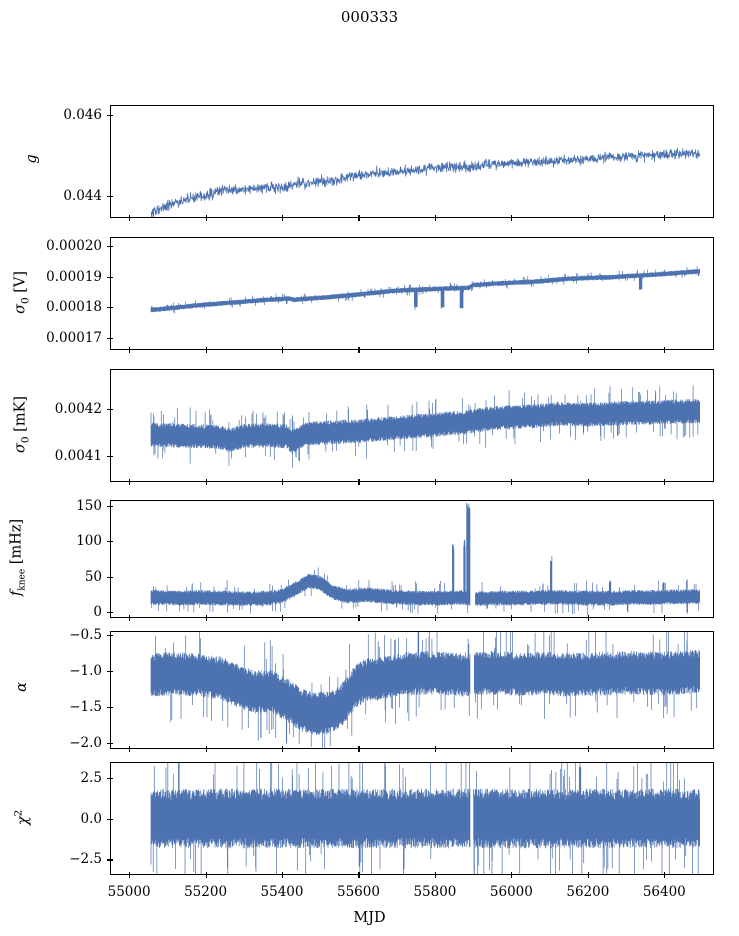 This screenshot has width=739, height=936. What do you see at coordinates (511, 892) in the screenshot?
I see `x-tick-label: 56000` at bounding box center [511, 892].